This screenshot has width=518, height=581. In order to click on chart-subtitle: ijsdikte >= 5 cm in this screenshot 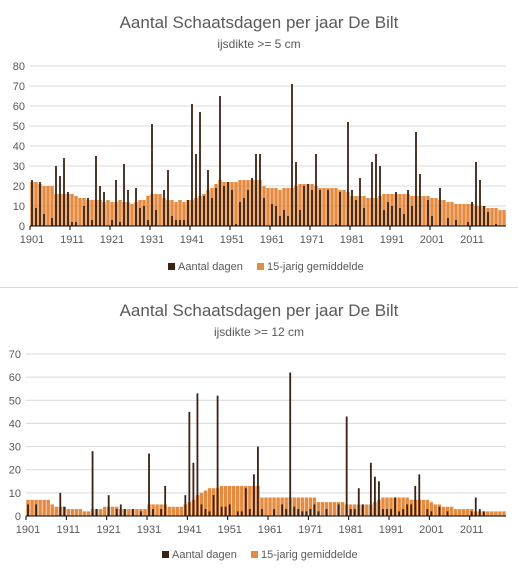, I will do `click(258, 44)`.